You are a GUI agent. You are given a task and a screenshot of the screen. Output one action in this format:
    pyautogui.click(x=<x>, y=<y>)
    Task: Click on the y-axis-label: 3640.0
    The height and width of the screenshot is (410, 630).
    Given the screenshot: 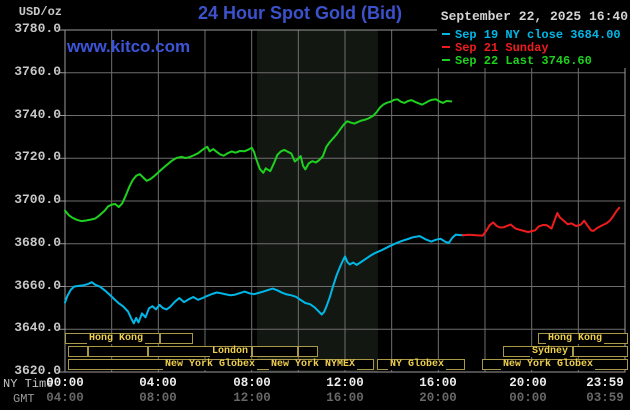 What is the action you would take?
    pyautogui.click(x=37, y=328)
    